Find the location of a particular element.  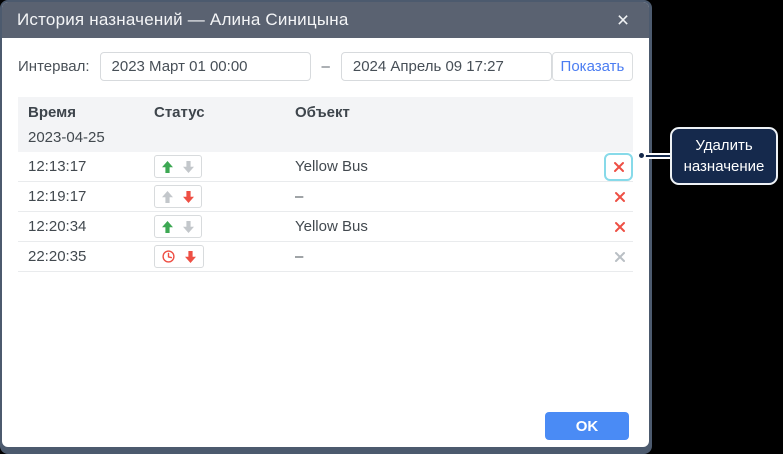

dialog-header: История назначений — Алина Синицына × is located at coordinates (325, 20).